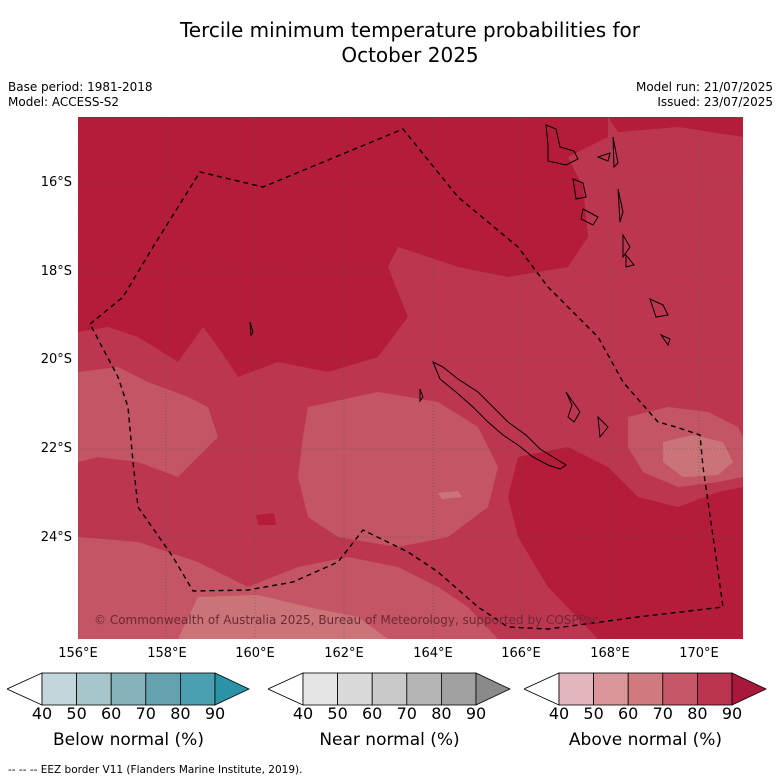 This screenshot has width=781, height=781. Describe the element at coordinates (715, 102) in the screenshot. I see `issued-date: Issued: 23/07/2025` at that location.